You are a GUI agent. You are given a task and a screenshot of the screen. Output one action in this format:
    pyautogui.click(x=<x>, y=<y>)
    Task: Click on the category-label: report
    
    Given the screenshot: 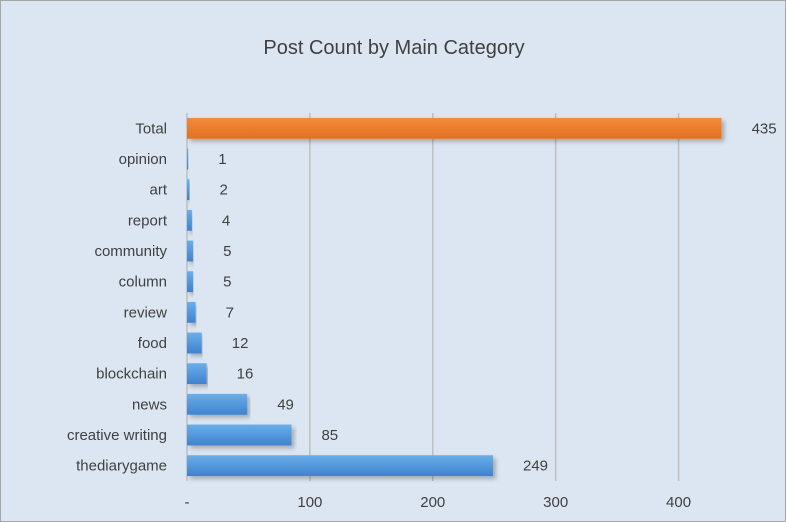 What is the action you would take?
    pyautogui.click(x=148, y=220)
    